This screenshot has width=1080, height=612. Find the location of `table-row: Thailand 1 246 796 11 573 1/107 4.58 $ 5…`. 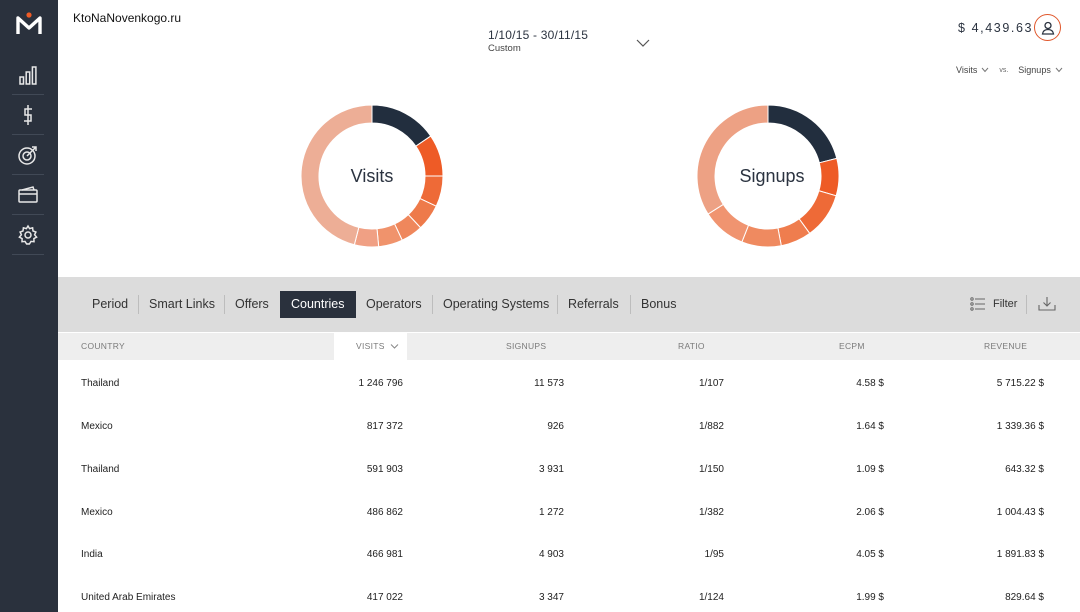

table-row: Thailand 1 246 796 11 573 1/107 4.58 $ 5… is located at coordinates (569, 383).